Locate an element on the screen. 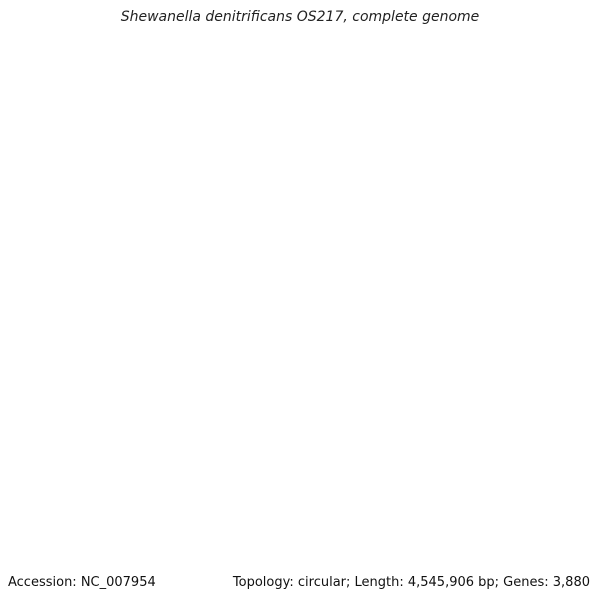 This screenshot has width=600, height=600. accession-label: Accession: NC_007954 is located at coordinates (82, 582).